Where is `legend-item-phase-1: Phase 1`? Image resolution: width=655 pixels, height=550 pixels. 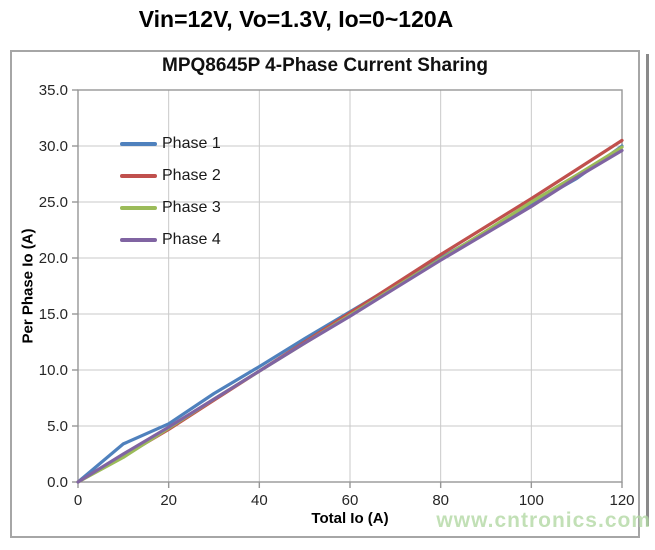 legend-item-phase-1: Phase 1 is located at coordinates (170, 144).